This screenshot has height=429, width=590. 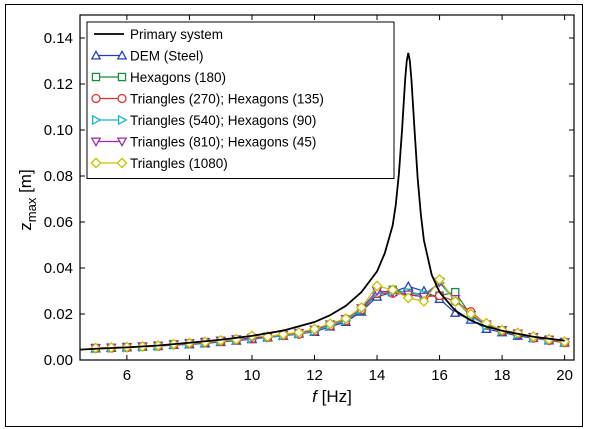 I want to click on legend-label: Triangles (1080), so click(x=179, y=163).